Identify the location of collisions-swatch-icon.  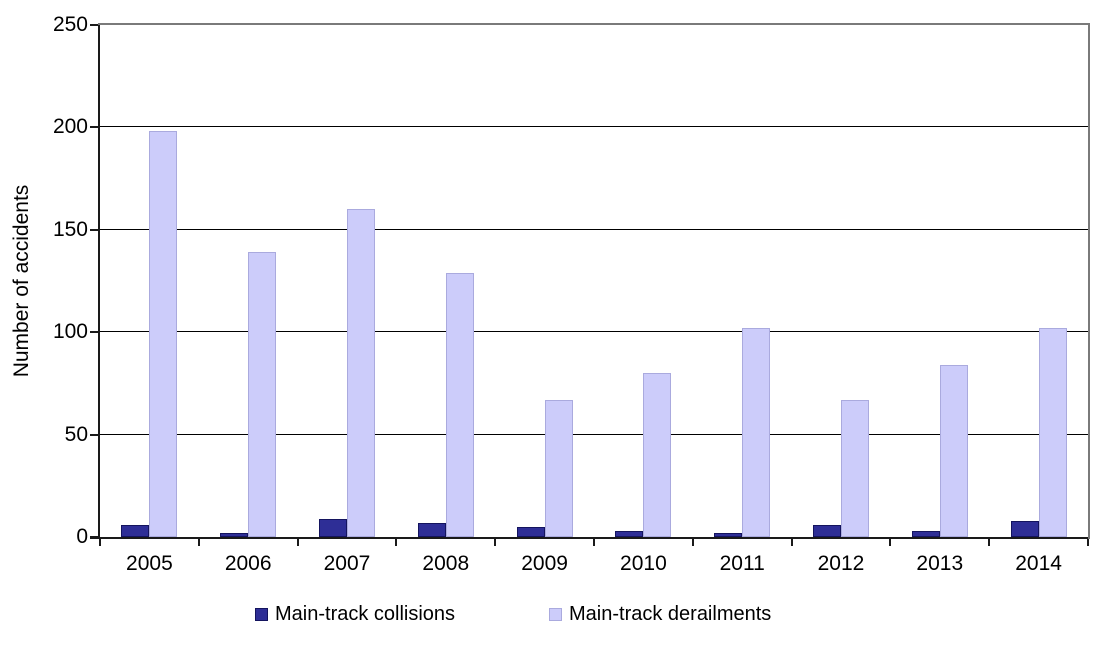
(261, 614).